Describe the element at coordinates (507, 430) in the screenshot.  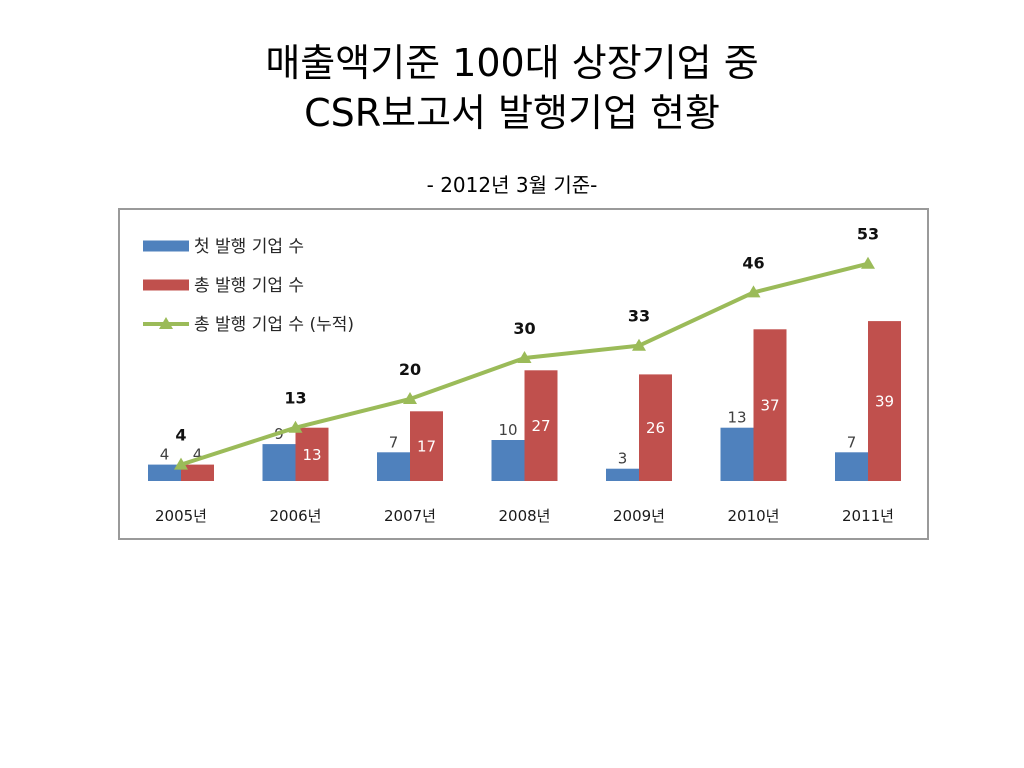
I see `data-label-first-issue-3: 10` at that location.